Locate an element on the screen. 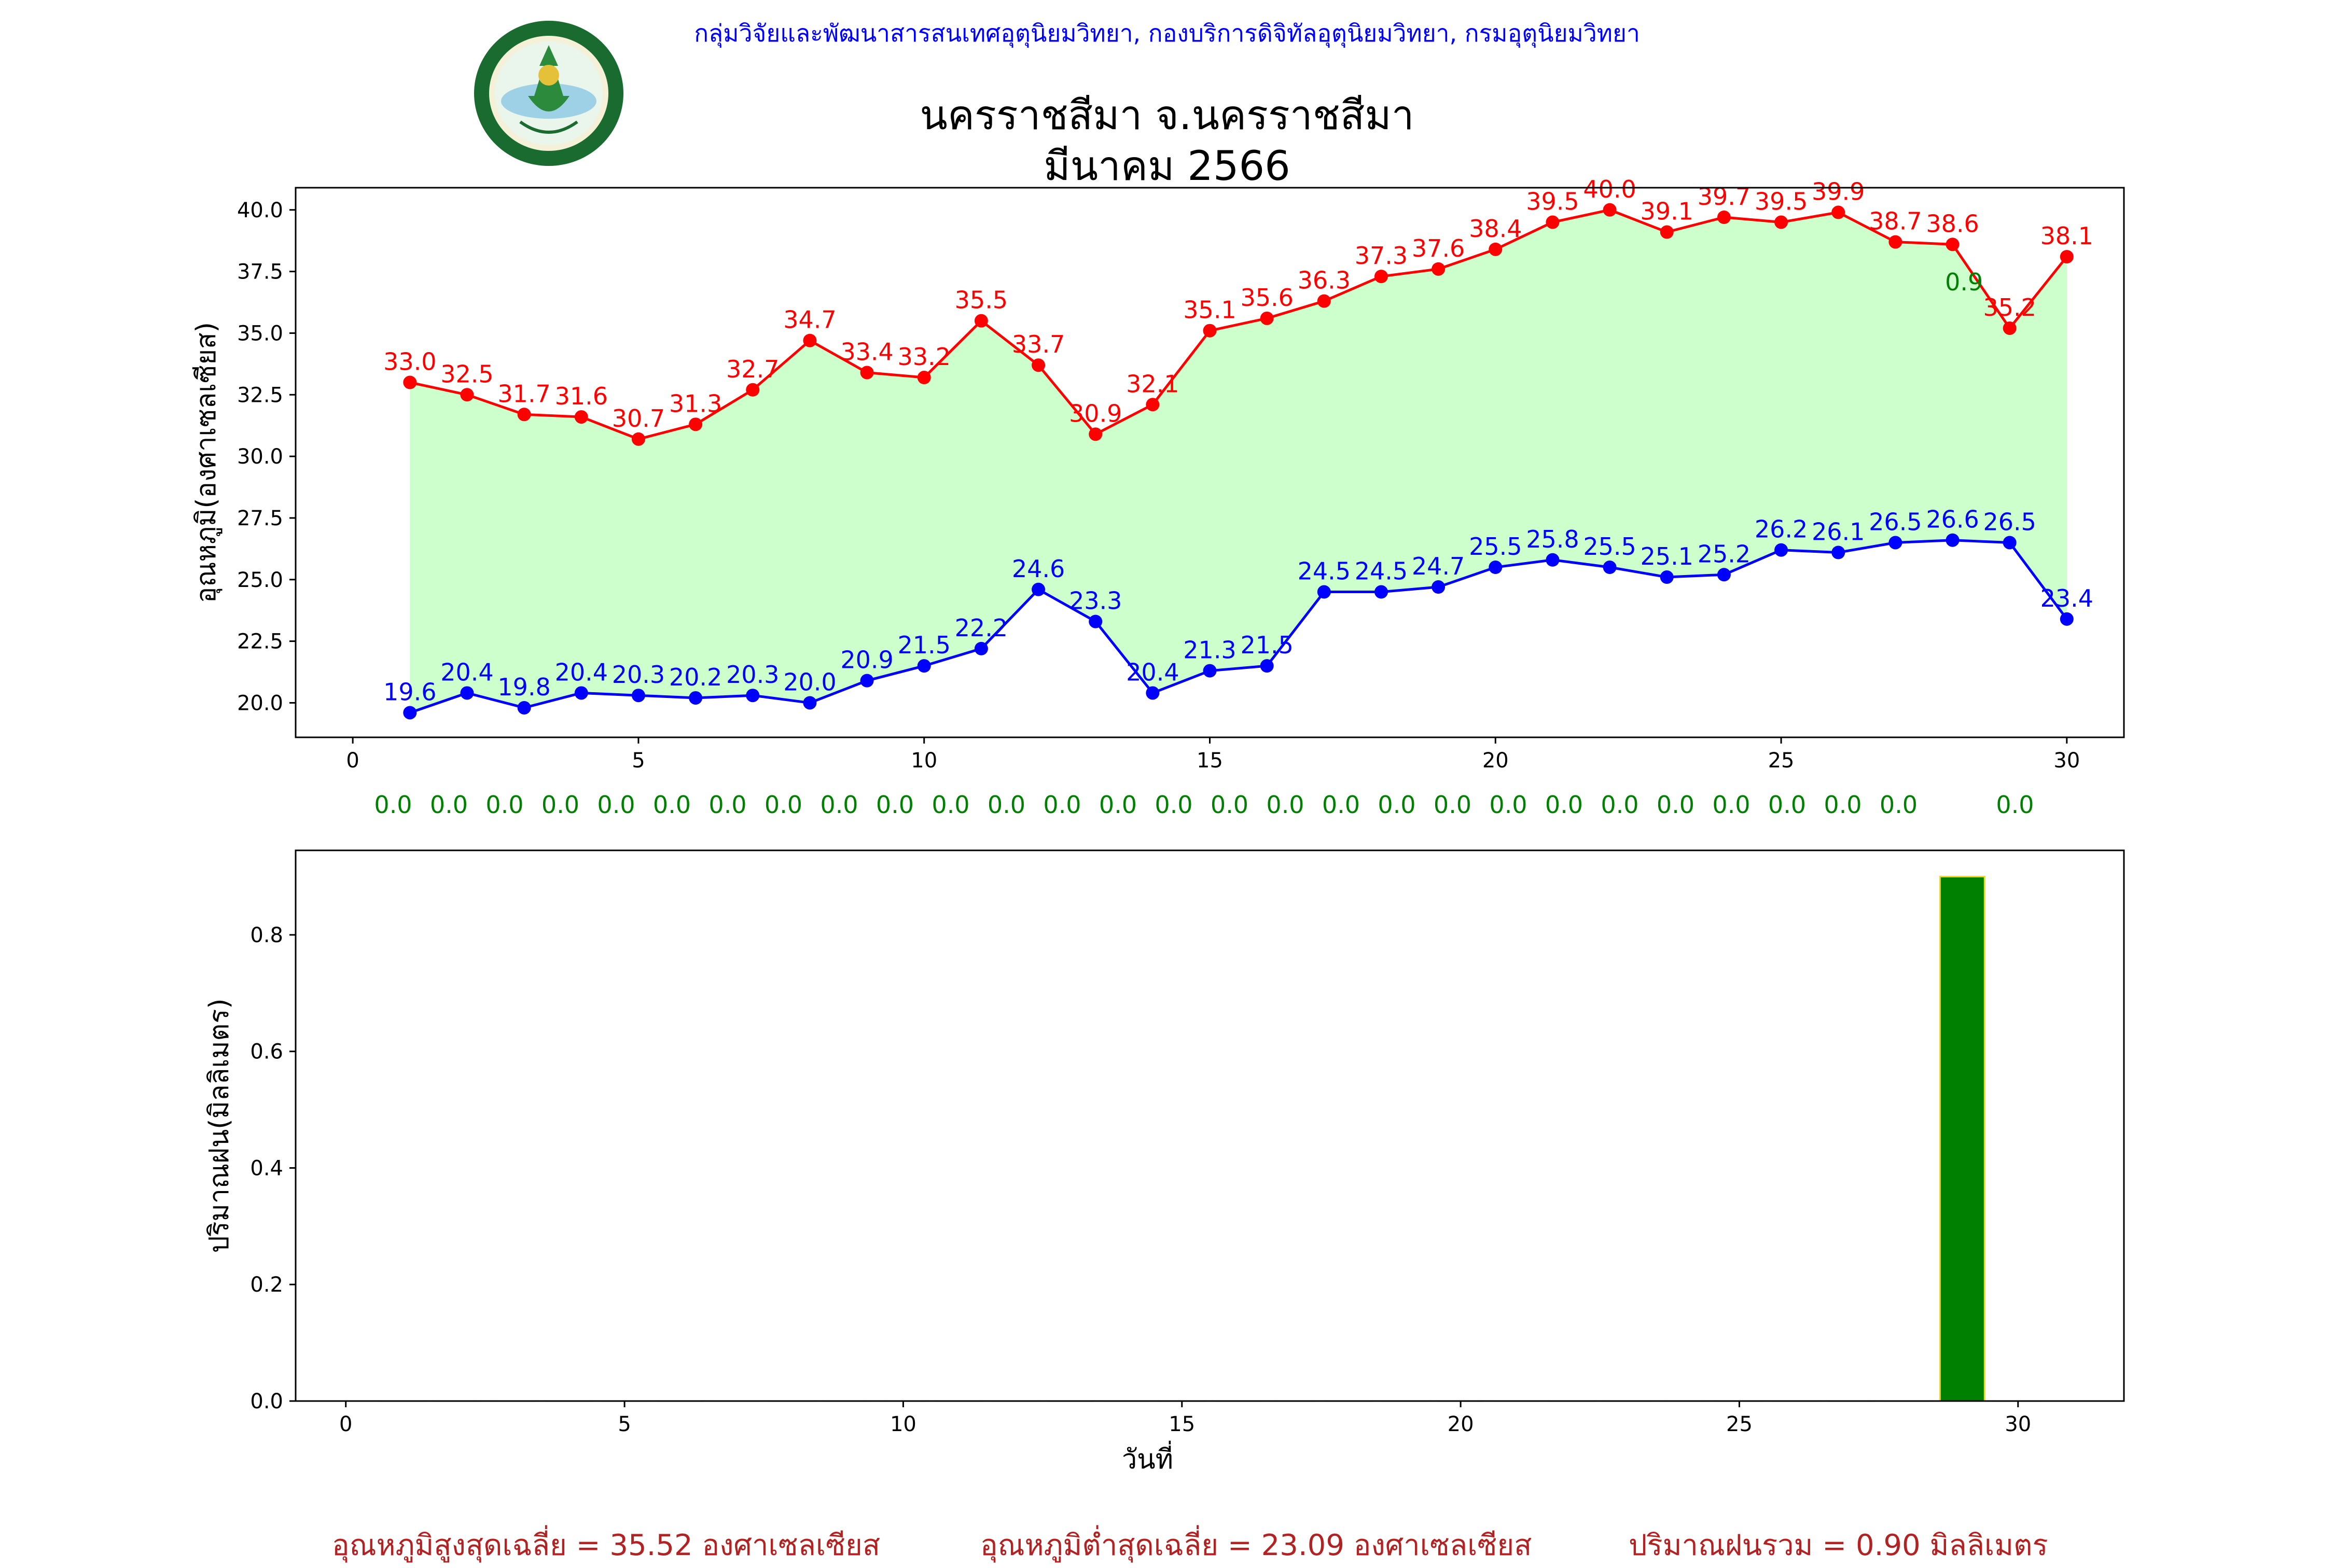  x-tick-label: 15 is located at coordinates (1210, 761).